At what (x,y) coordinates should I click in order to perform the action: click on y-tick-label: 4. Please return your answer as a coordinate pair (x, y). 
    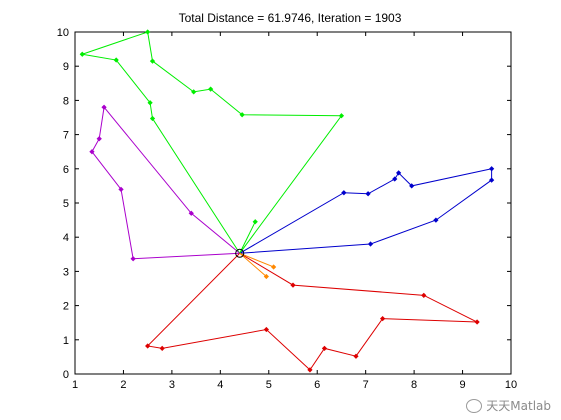
    Looking at the image, I should click on (66, 238).